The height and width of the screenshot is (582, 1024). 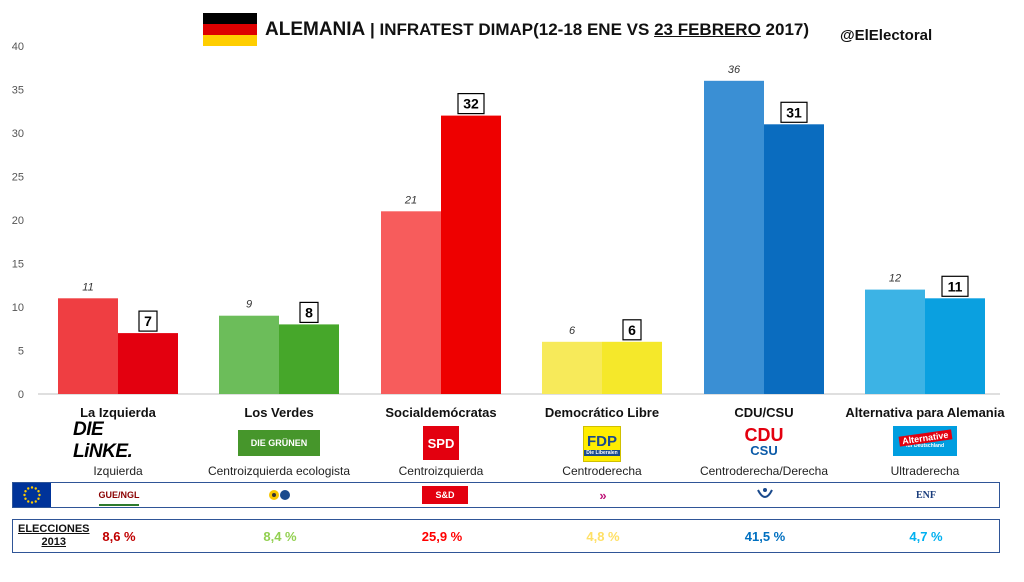 I want to click on gue-ngl-icon: GUE/NGL, so click(x=119, y=496).